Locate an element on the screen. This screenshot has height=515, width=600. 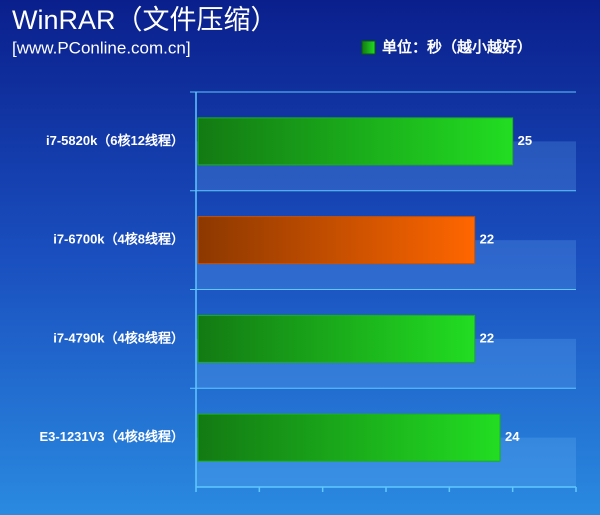
legend-label: 单位：秒（越小越好） is located at coordinates (457, 47).